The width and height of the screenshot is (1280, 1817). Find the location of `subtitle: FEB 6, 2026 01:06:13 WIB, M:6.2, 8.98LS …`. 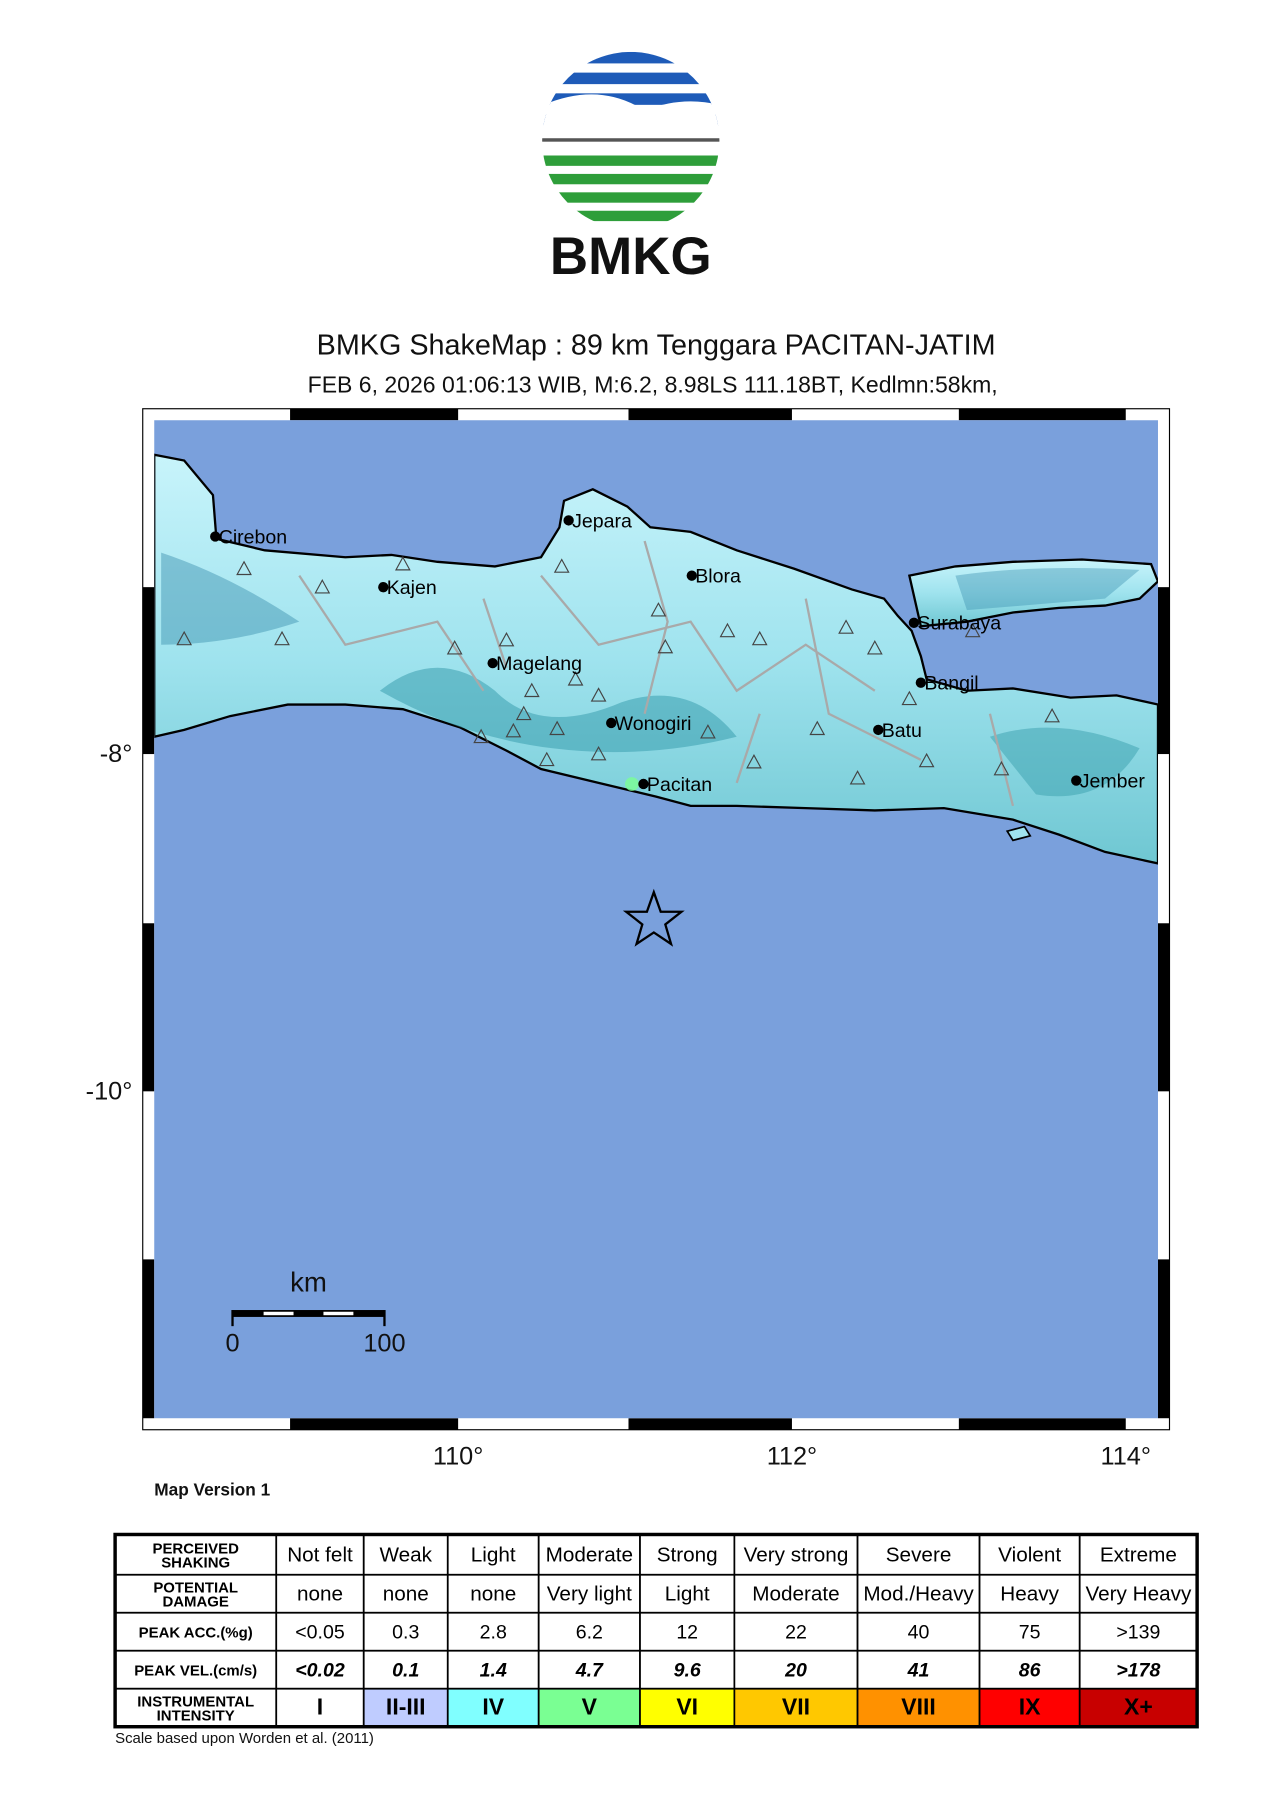

subtitle: FEB 6, 2026 01:06:13 WIB, M:6.2, 8.98LS … is located at coordinates (653, 385).